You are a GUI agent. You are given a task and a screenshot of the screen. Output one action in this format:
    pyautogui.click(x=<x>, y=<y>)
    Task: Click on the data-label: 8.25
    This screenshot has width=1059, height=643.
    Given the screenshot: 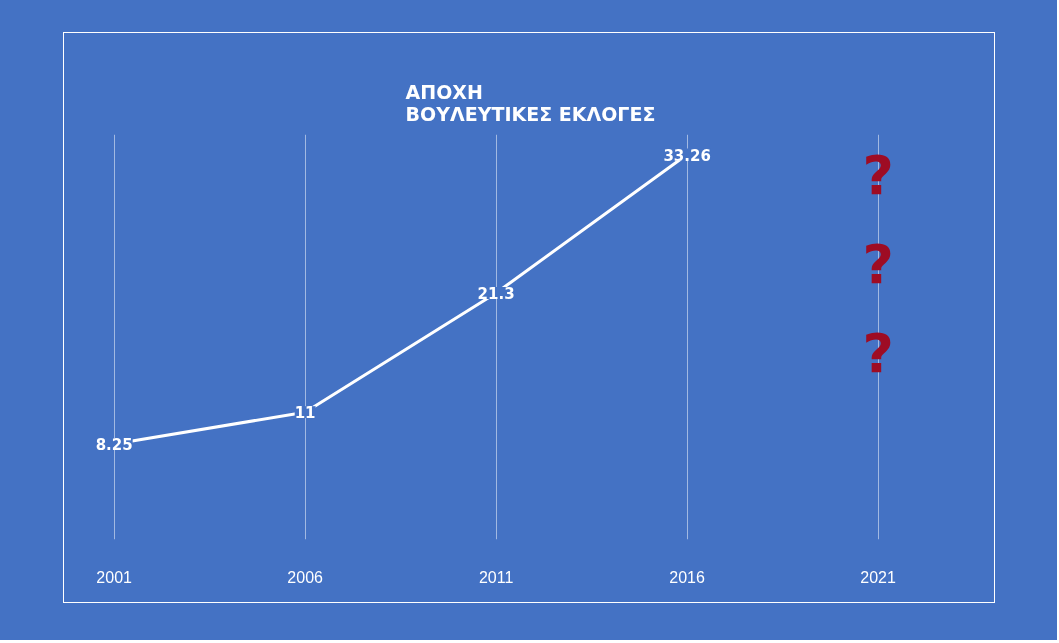 What is the action you would take?
    pyautogui.click(x=114, y=445)
    